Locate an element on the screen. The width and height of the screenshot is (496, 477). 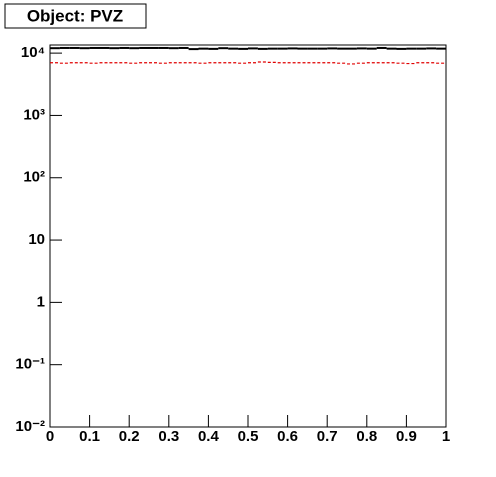
chart-title: Object: PVZ is located at coordinates (75, 15).